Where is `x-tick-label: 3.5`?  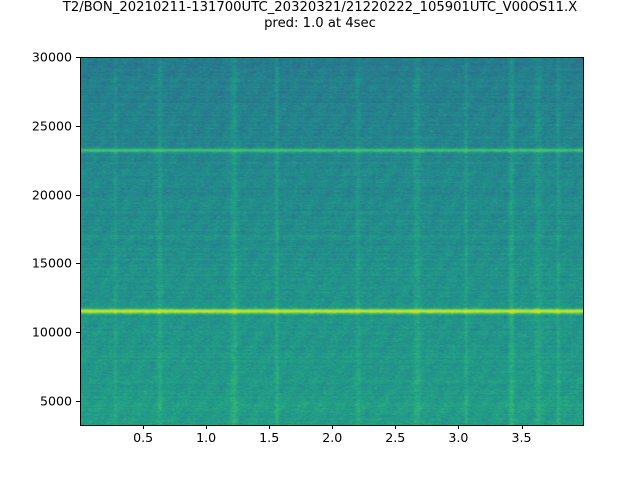 x-tick-label: 3.5 is located at coordinates (521, 437).